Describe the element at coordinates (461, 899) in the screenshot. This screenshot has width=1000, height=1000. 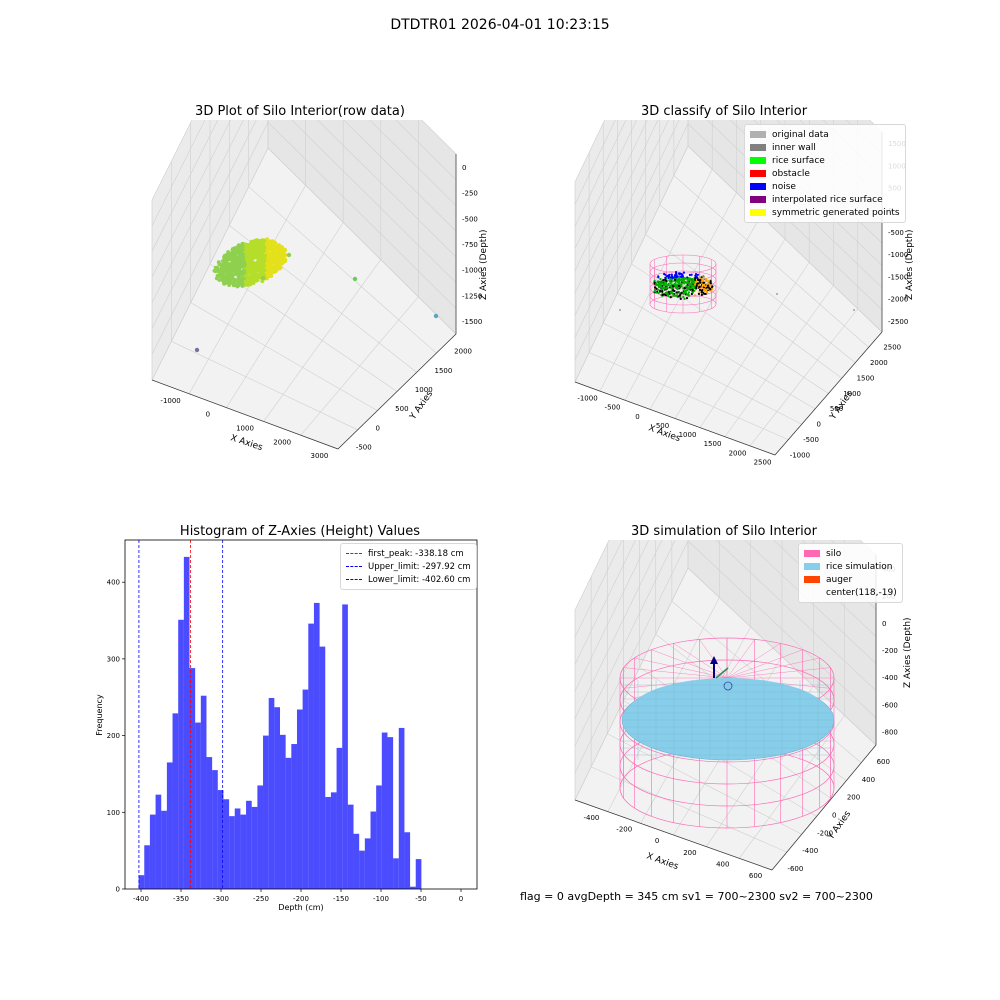
I see `x-tick-label: 0` at that location.